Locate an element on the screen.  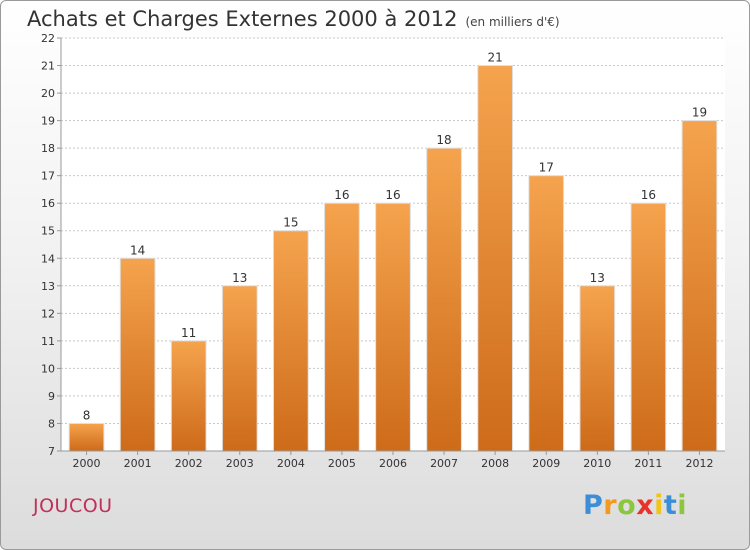
bar-2001 is located at coordinates (137, 354).